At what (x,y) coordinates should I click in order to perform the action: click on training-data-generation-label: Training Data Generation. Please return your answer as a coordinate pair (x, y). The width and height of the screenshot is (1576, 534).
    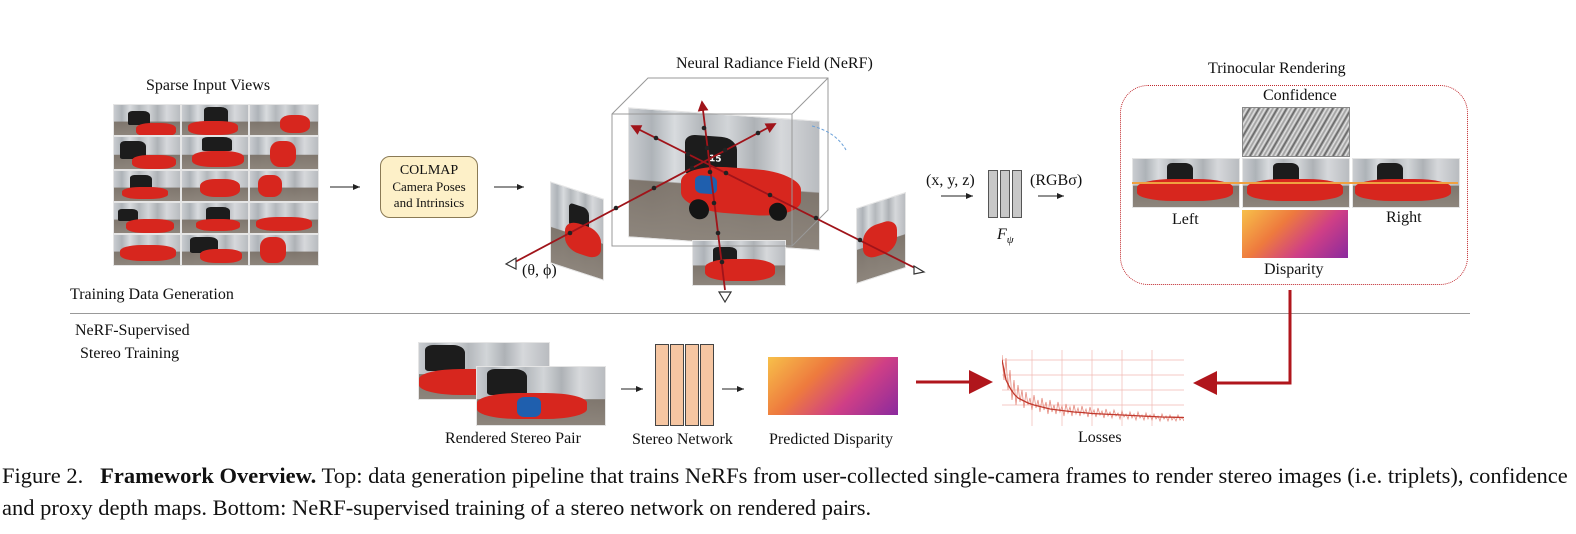
    Looking at the image, I should click on (152, 294).